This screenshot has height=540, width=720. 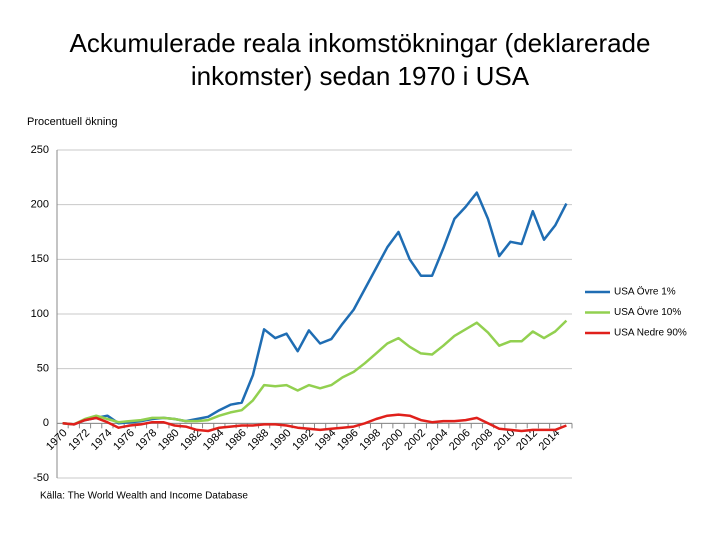 What do you see at coordinates (281, 440) in the screenshot?
I see `x-tick-label: 1990` at bounding box center [281, 440].